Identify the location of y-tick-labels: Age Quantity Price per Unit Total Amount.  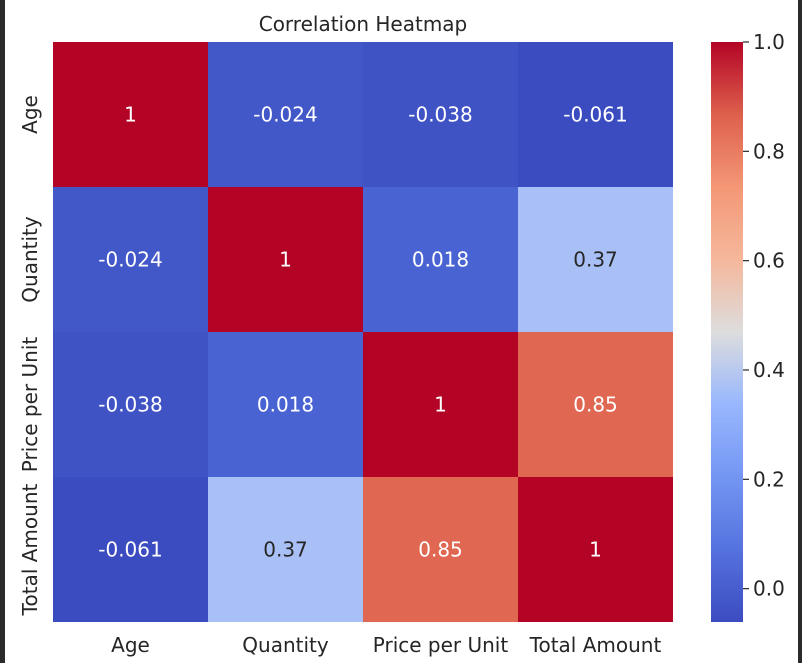
(30, 355).